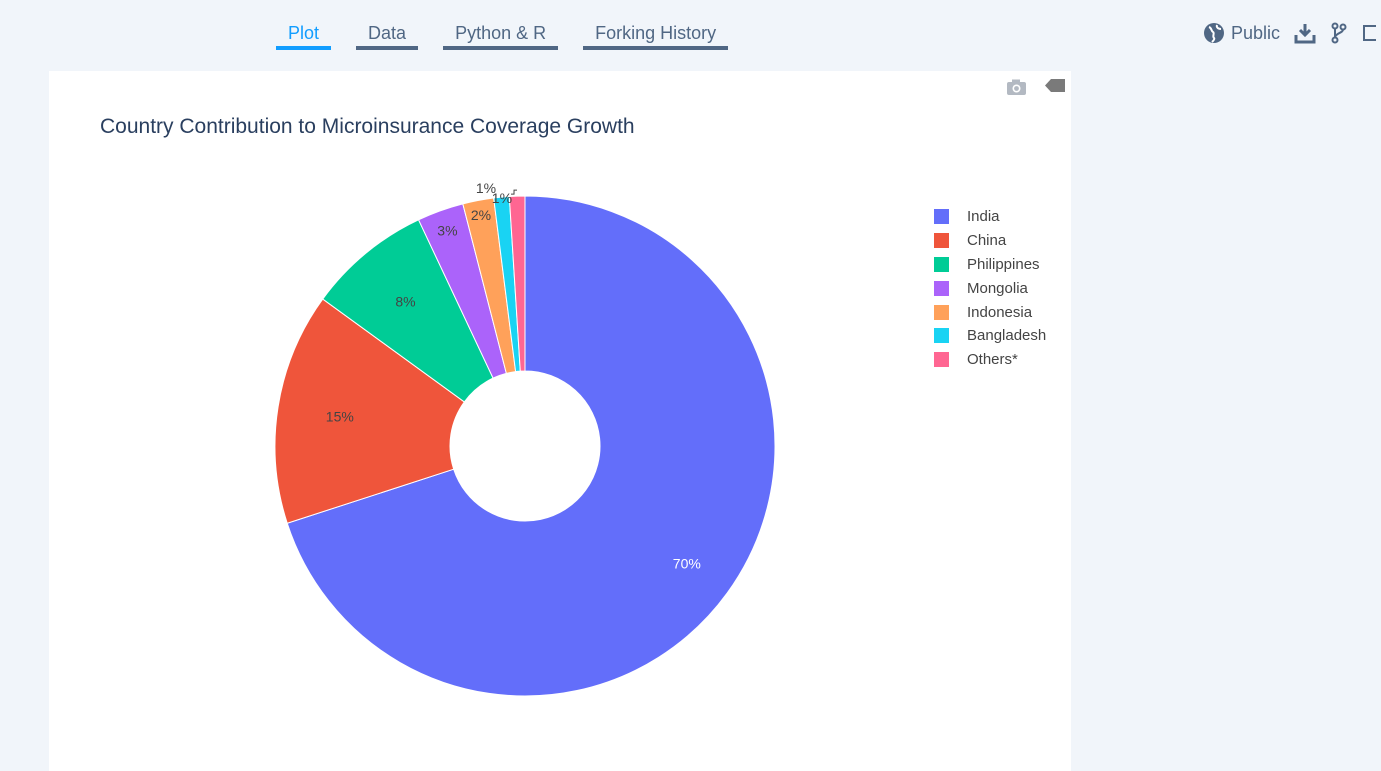 This screenshot has width=1381, height=771. Describe the element at coordinates (1305, 33) in the screenshot. I see `download-icon` at that location.